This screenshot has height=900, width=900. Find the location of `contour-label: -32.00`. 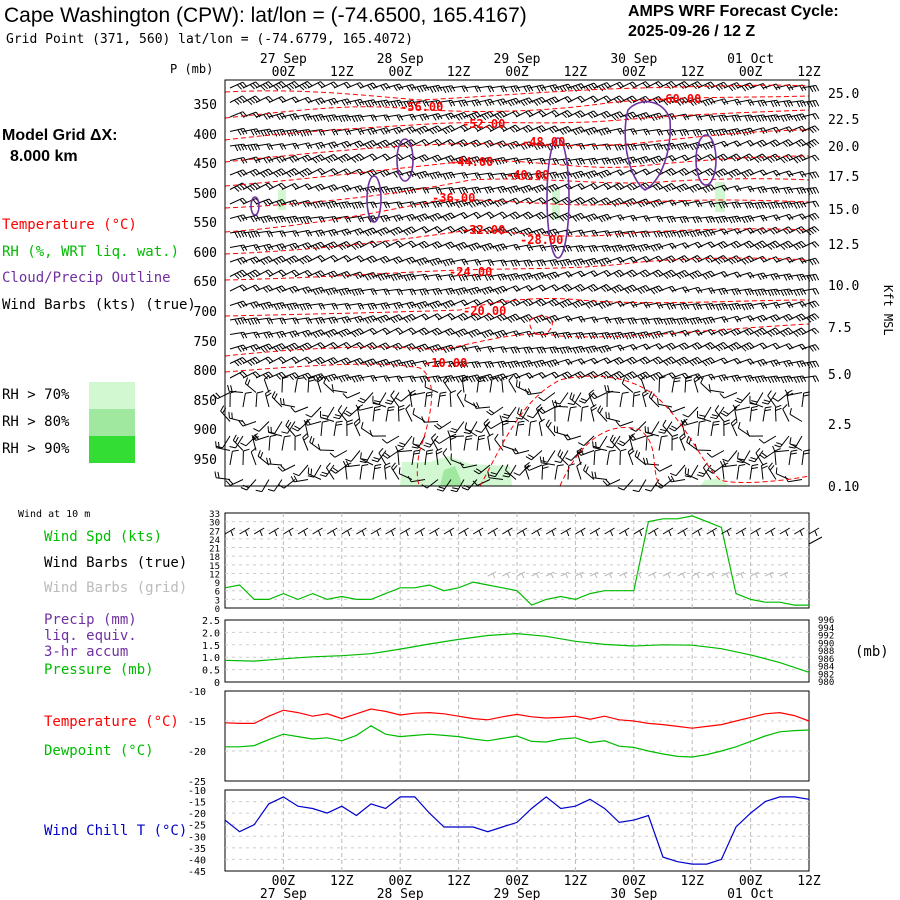

contour-label: -32.00 is located at coordinates (483, 230).